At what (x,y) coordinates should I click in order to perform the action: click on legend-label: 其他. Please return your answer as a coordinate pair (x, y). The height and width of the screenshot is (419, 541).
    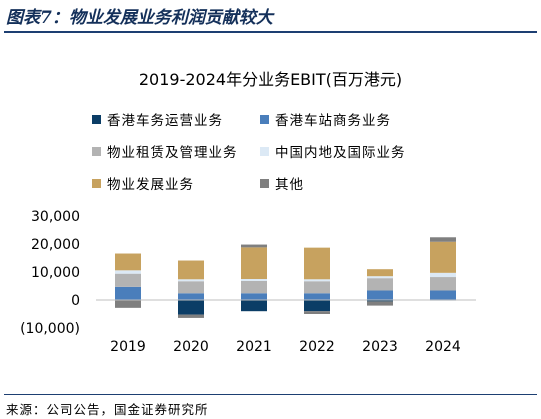
    Looking at the image, I should click on (289, 185).